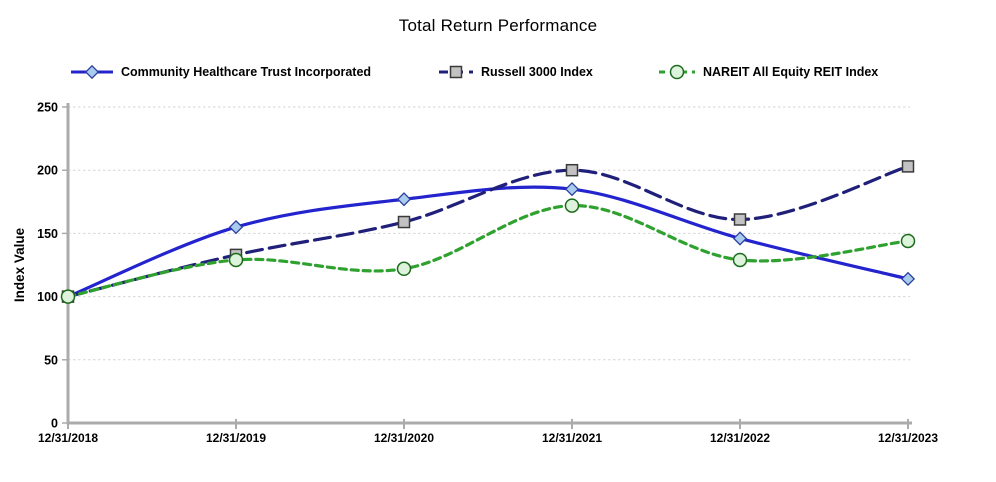 The height and width of the screenshot is (482, 996). I want to click on x-tick-label: 12/31/2023, so click(908, 438).